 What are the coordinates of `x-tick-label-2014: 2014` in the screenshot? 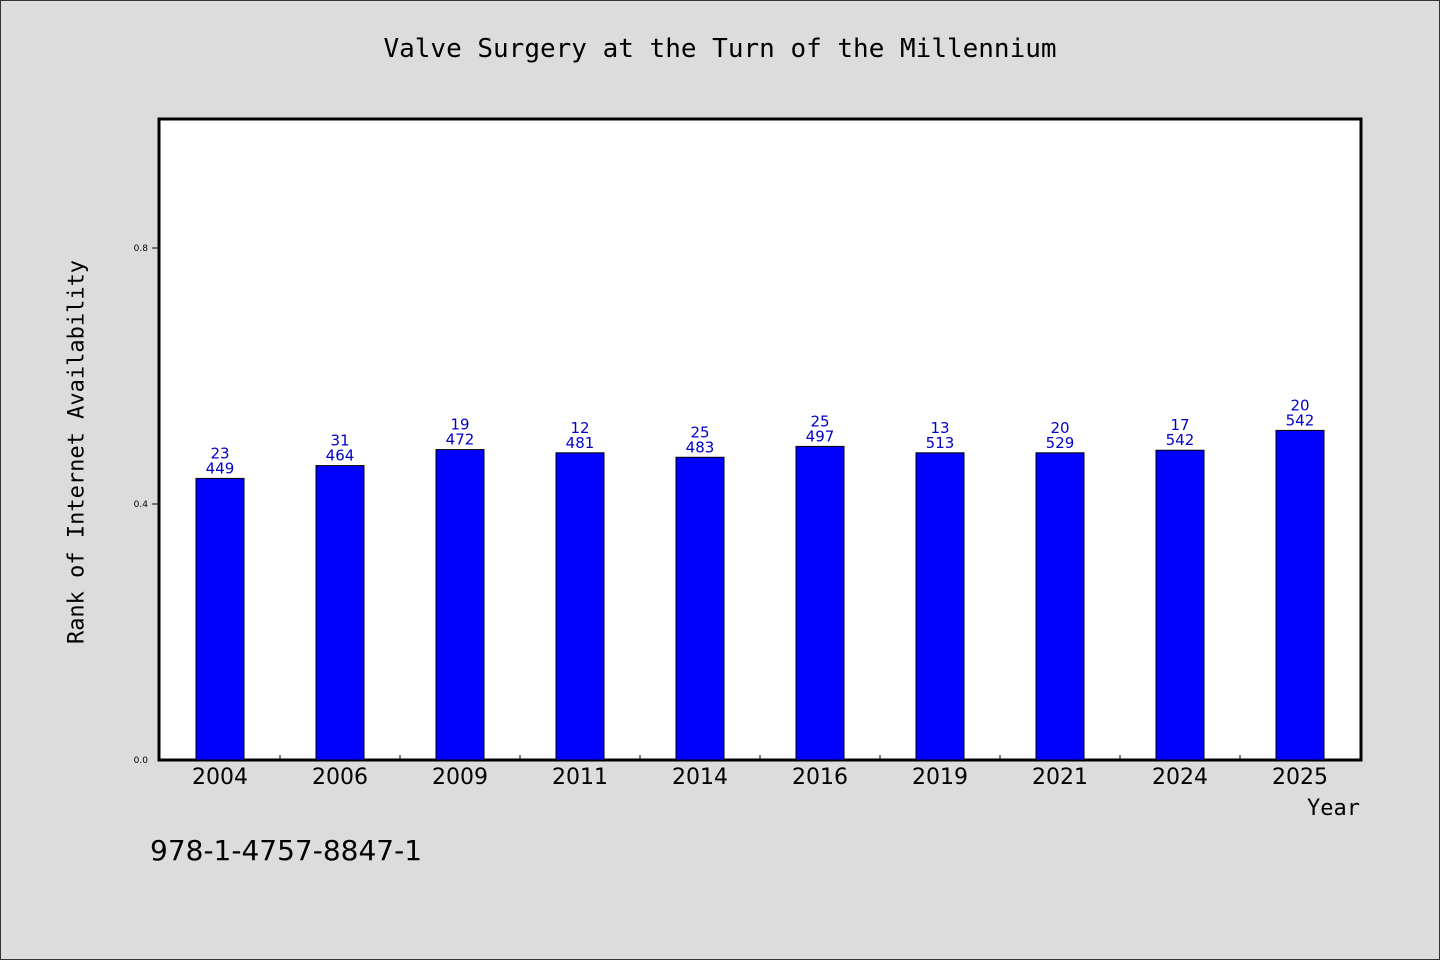 It's located at (700, 777).